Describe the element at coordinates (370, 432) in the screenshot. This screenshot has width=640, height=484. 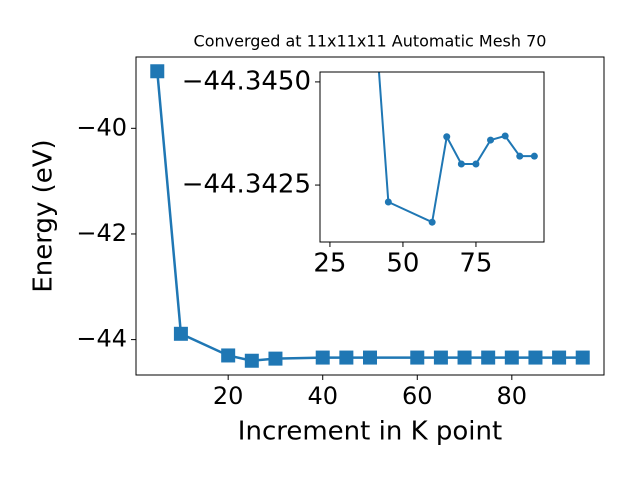
I see `x-axis-label: Increment in K point` at that location.